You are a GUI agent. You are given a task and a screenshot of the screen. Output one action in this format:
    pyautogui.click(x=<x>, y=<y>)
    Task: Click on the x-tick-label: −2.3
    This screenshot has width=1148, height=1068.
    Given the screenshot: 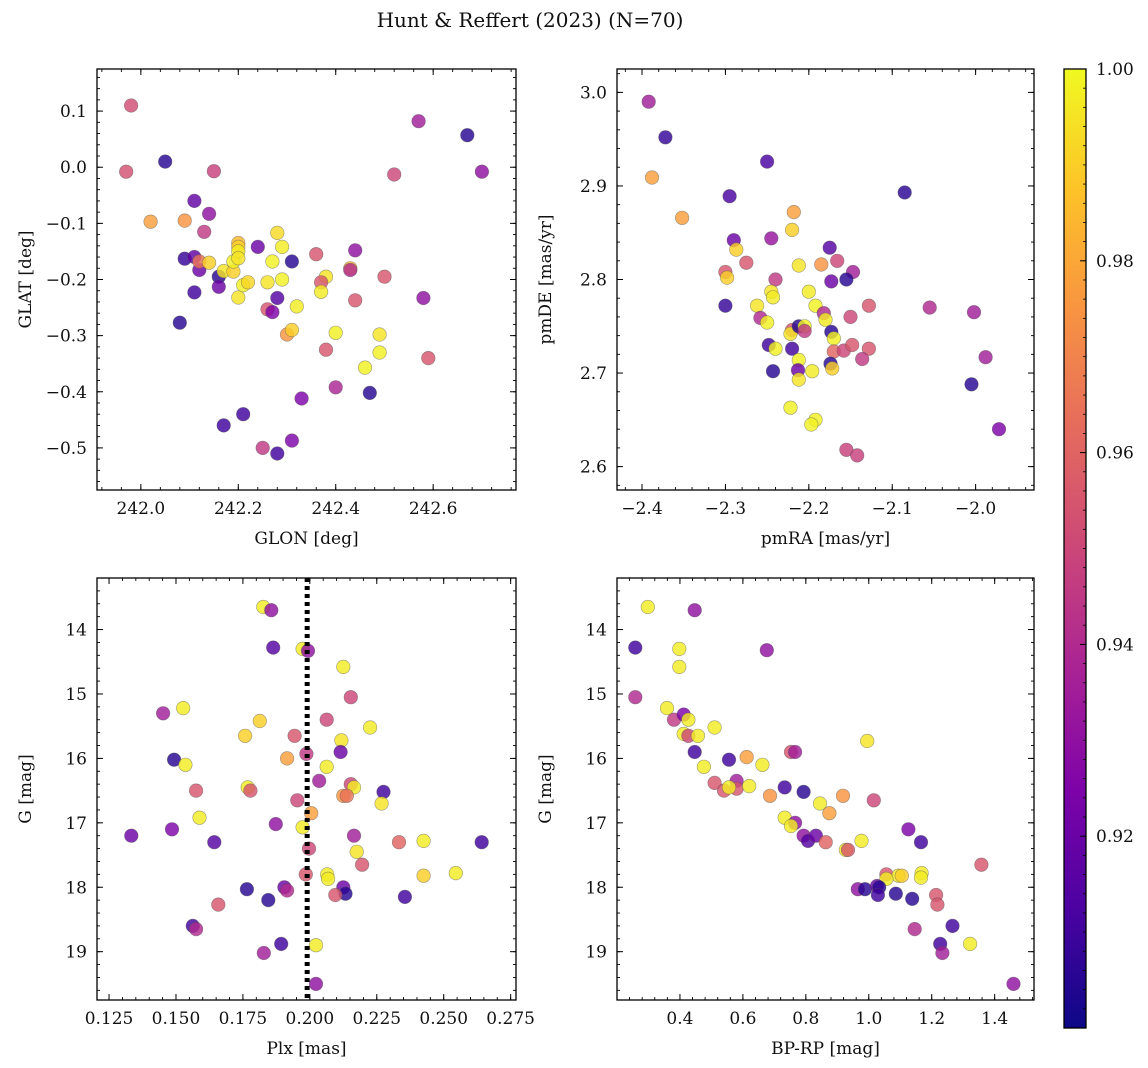 What is the action you would take?
    pyautogui.click(x=725, y=509)
    